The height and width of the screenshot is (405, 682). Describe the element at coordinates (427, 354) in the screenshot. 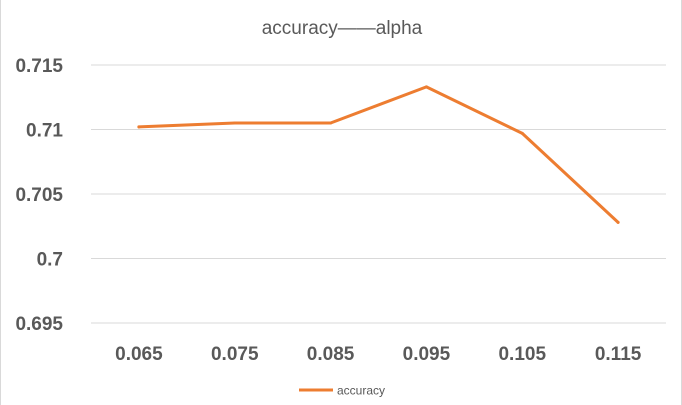

I see `x-tick-label: 0.095` at that location.